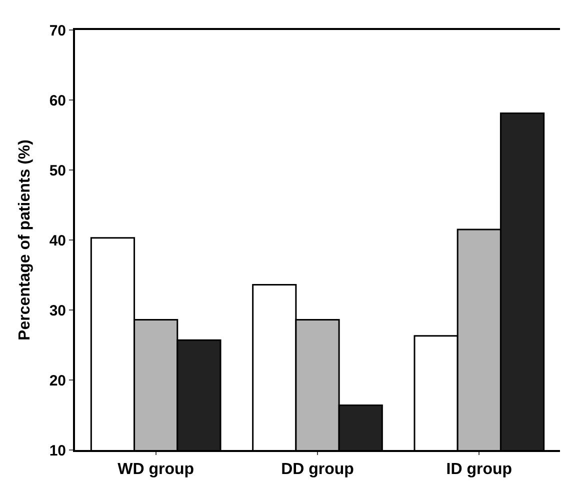 The width and height of the screenshot is (570, 500). I want to click on y-tick-label: 40, so click(57, 241).